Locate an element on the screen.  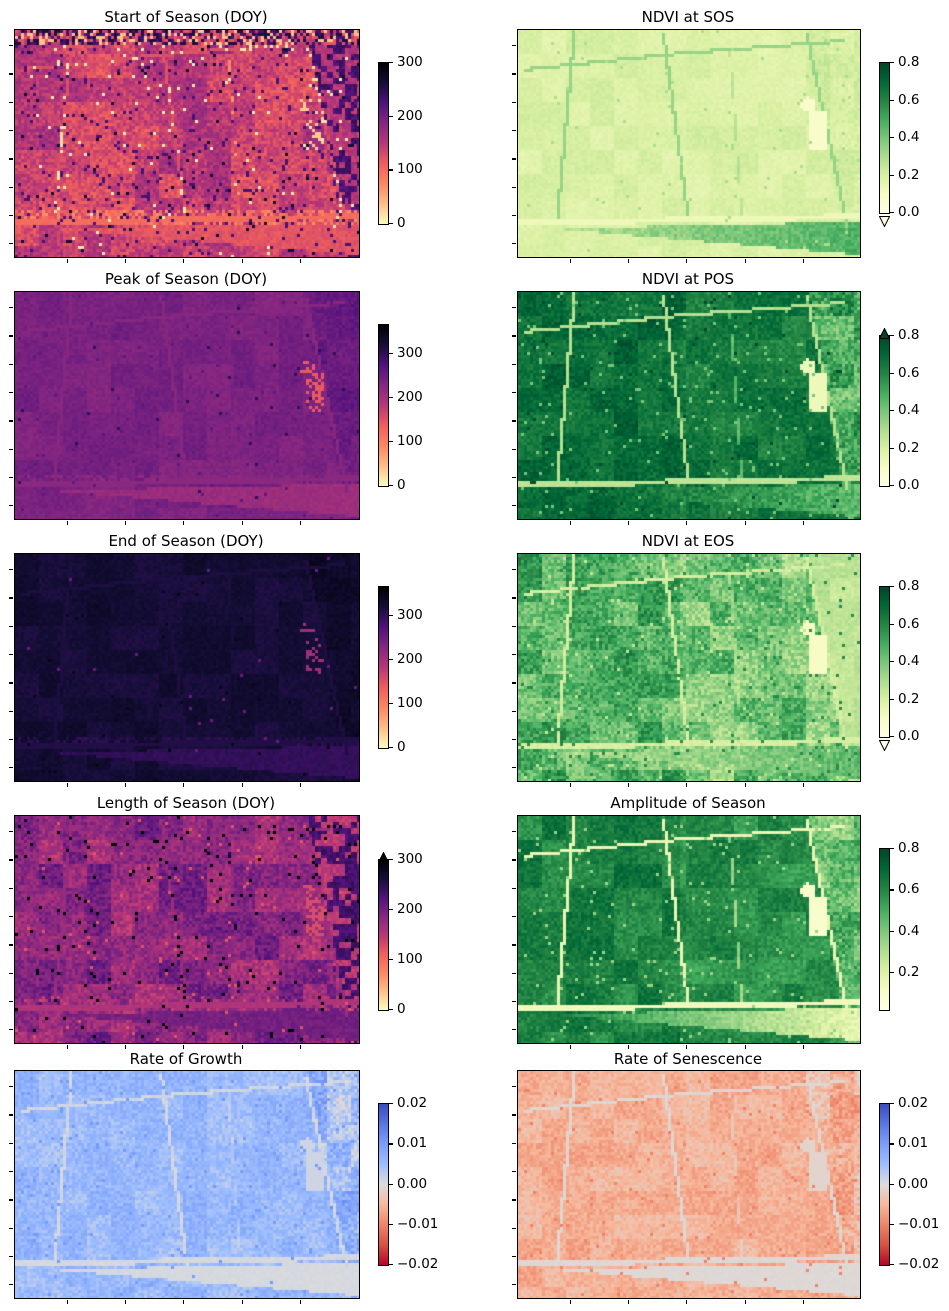
length-of-season-colorbar-tick-label: 300 is located at coordinates (410, 859).